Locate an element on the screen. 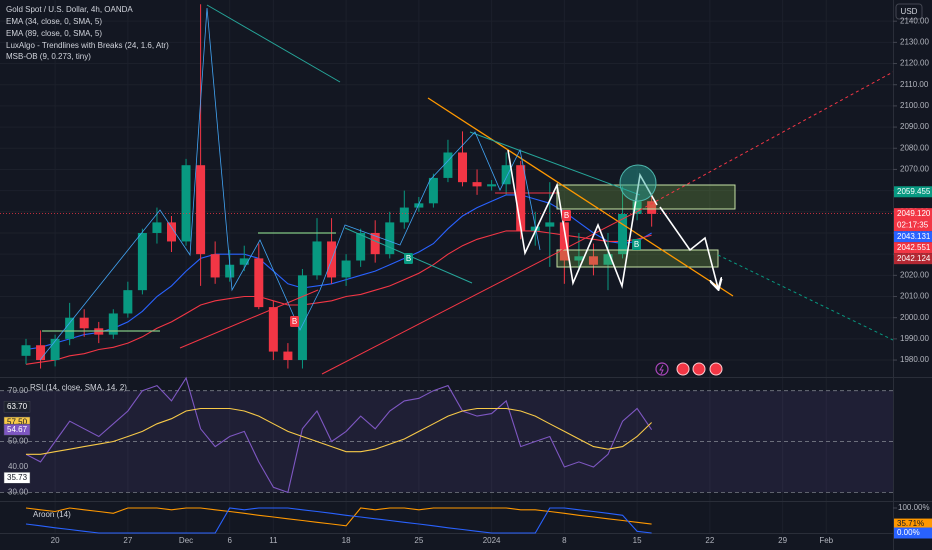 The height and width of the screenshot is (550, 932). currency-button is located at coordinates (909, 11).